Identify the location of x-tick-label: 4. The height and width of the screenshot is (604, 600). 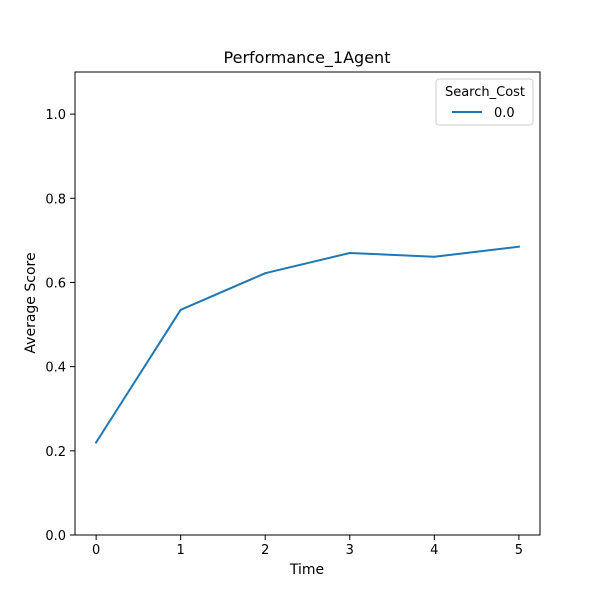
(434, 550).